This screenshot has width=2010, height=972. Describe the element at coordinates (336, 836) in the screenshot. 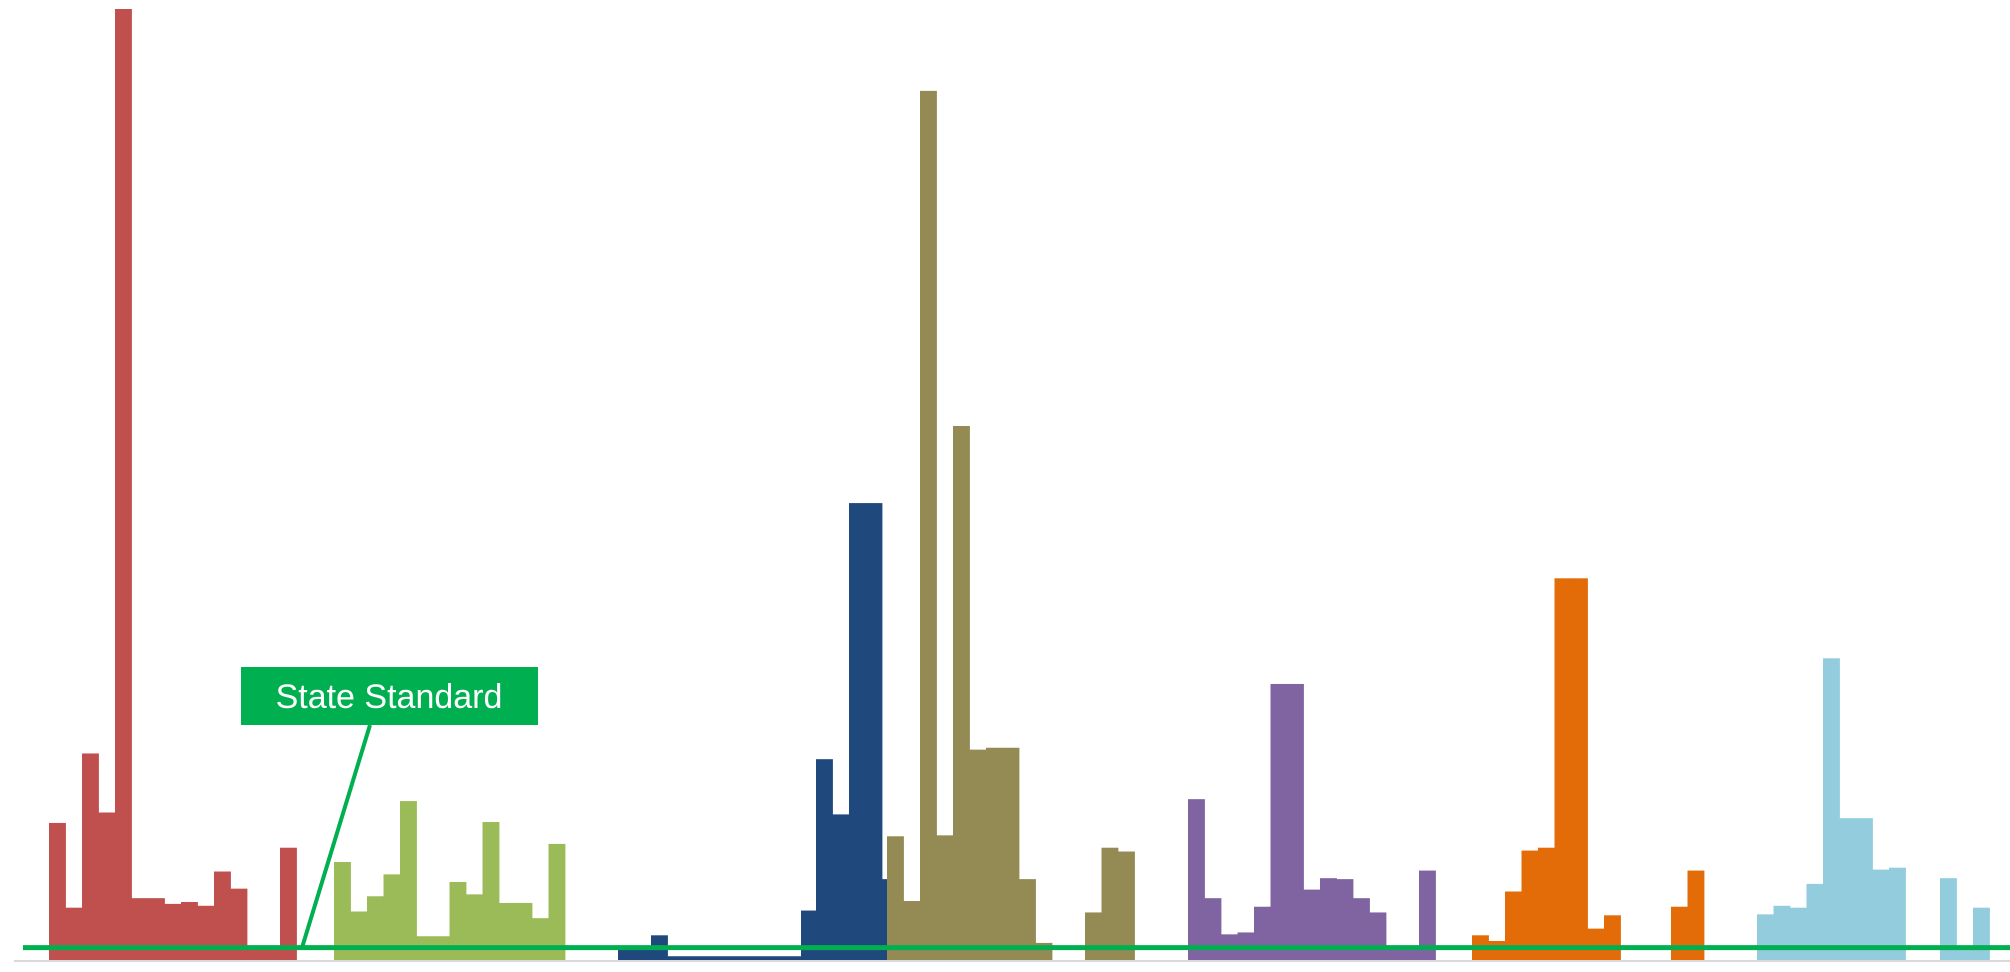

I see `state-standard-leader` at that location.